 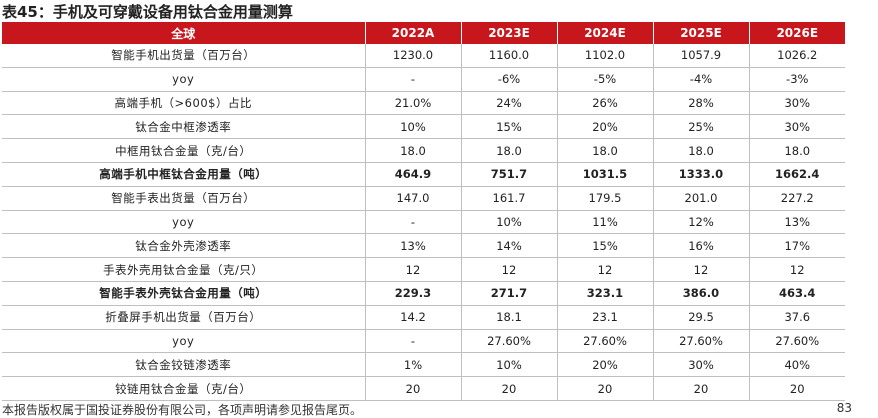 What do you see at coordinates (797, 174) in the screenshot?
I see `value-cell: 1662.4` at bounding box center [797, 174].